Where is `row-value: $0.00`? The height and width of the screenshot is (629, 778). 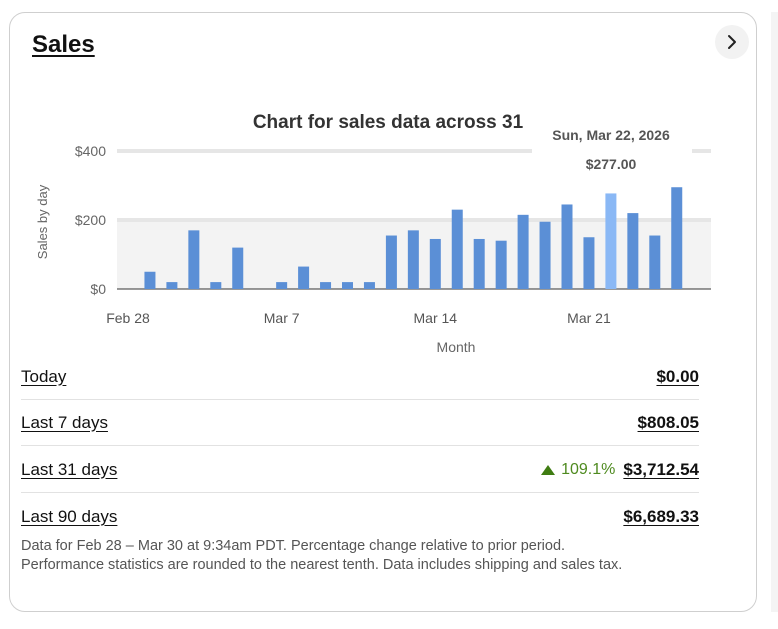
row-value: $0.00 is located at coordinates (677, 376).